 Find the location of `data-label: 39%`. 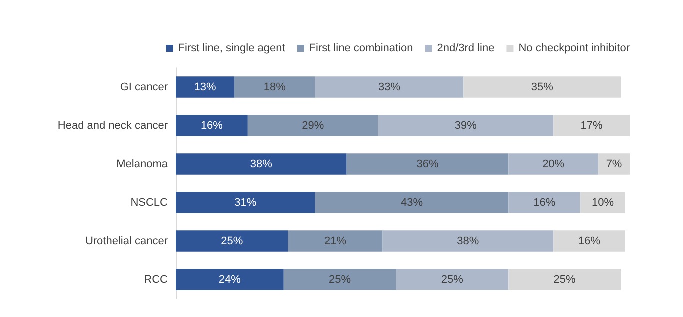

data-label: 39% is located at coordinates (466, 126).